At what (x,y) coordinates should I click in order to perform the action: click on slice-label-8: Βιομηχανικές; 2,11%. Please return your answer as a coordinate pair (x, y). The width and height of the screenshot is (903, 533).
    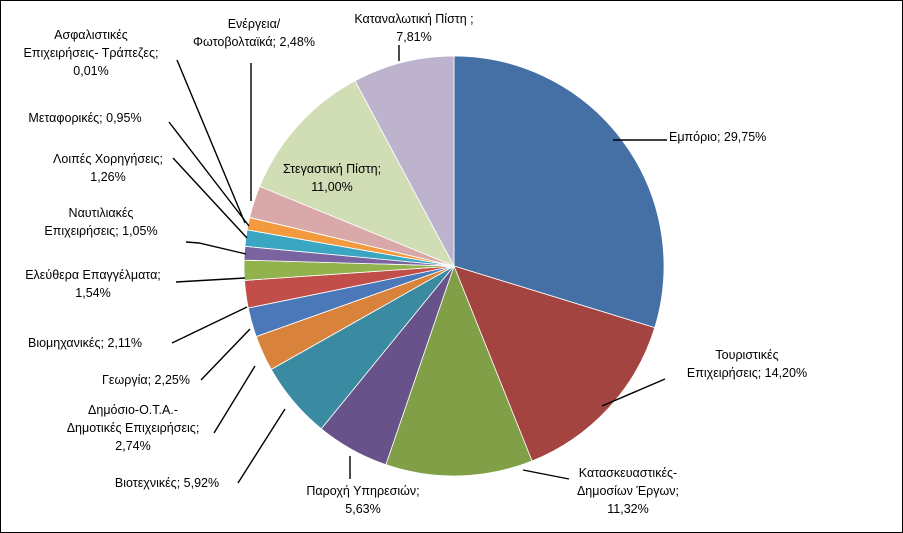
    Looking at the image, I should click on (85, 343).